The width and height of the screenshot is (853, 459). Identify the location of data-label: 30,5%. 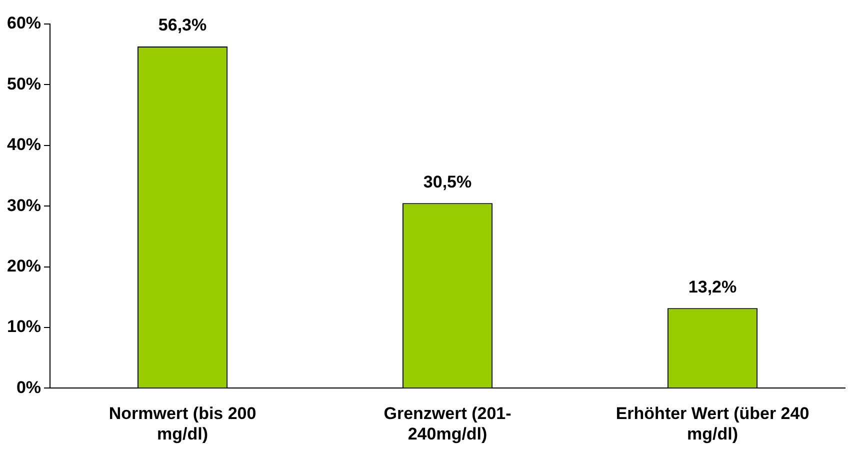
(447, 182).